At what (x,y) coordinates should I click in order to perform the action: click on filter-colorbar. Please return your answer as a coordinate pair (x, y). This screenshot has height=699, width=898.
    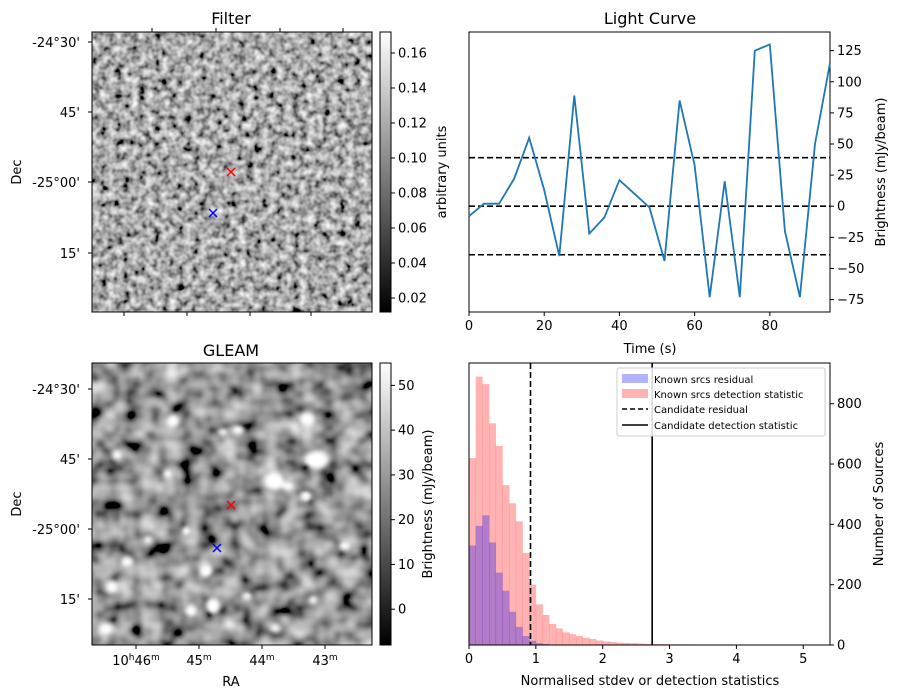
    Looking at the image, I should click on (385, 172).